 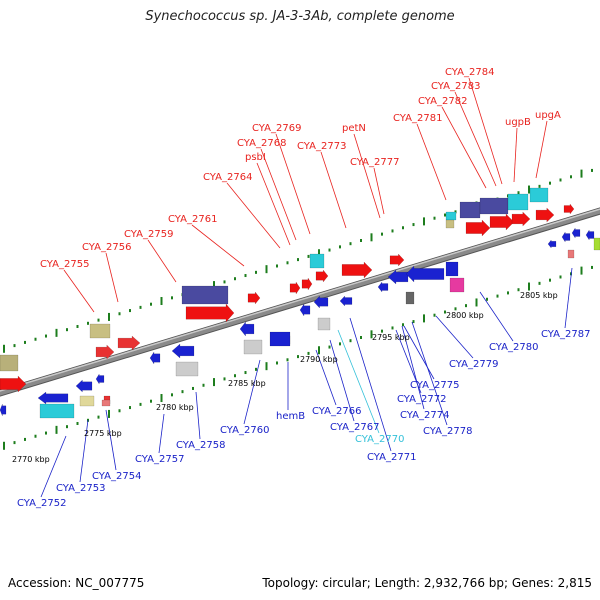 What do you see at coordinates (76, 583) in the screenshot?
I see `accession-text: Accession: NC_007775` at bounding box center [76, 583].